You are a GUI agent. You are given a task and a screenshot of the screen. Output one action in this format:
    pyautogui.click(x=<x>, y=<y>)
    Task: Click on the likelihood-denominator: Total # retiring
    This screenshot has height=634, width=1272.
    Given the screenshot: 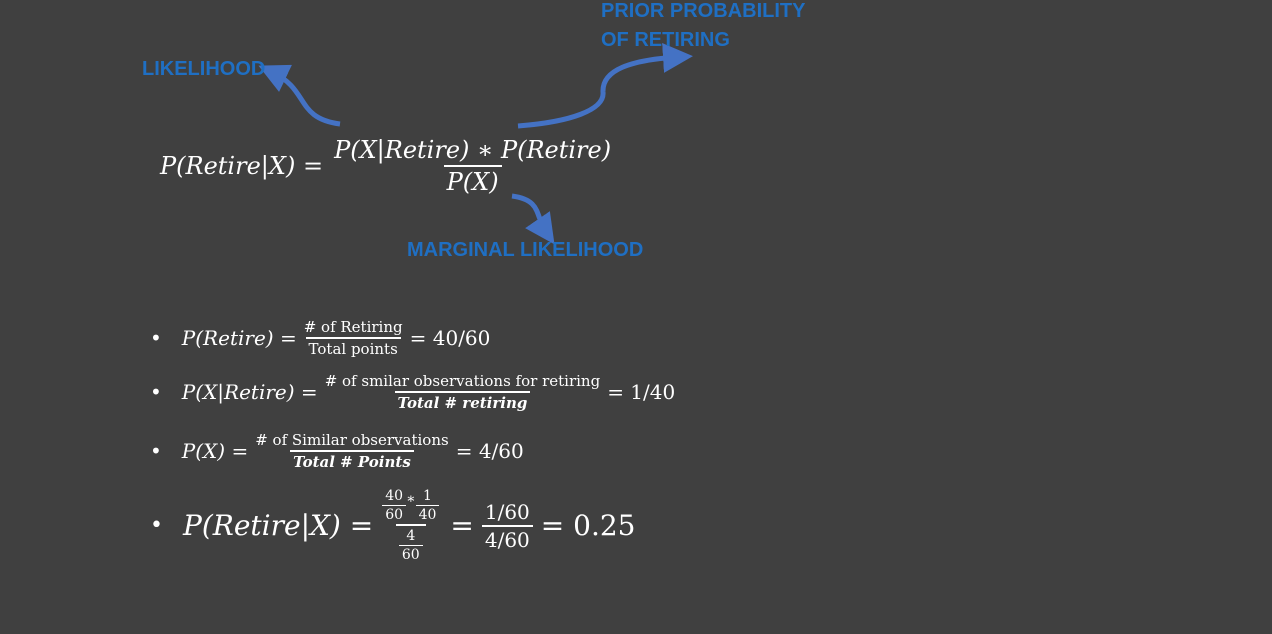 What is the action you would take?
    pyautogui.click(x=462, y=401)
    